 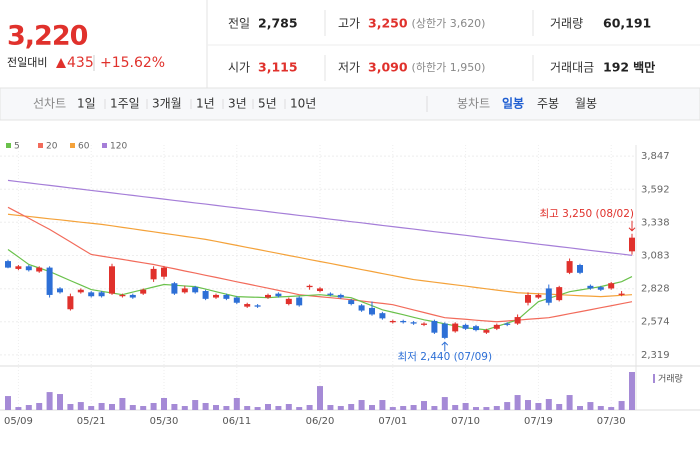 What do you see at coordinates (548, 104) in the screenshot?
I see `candle-period-button: 주봉` at bounding box center [548, 104].